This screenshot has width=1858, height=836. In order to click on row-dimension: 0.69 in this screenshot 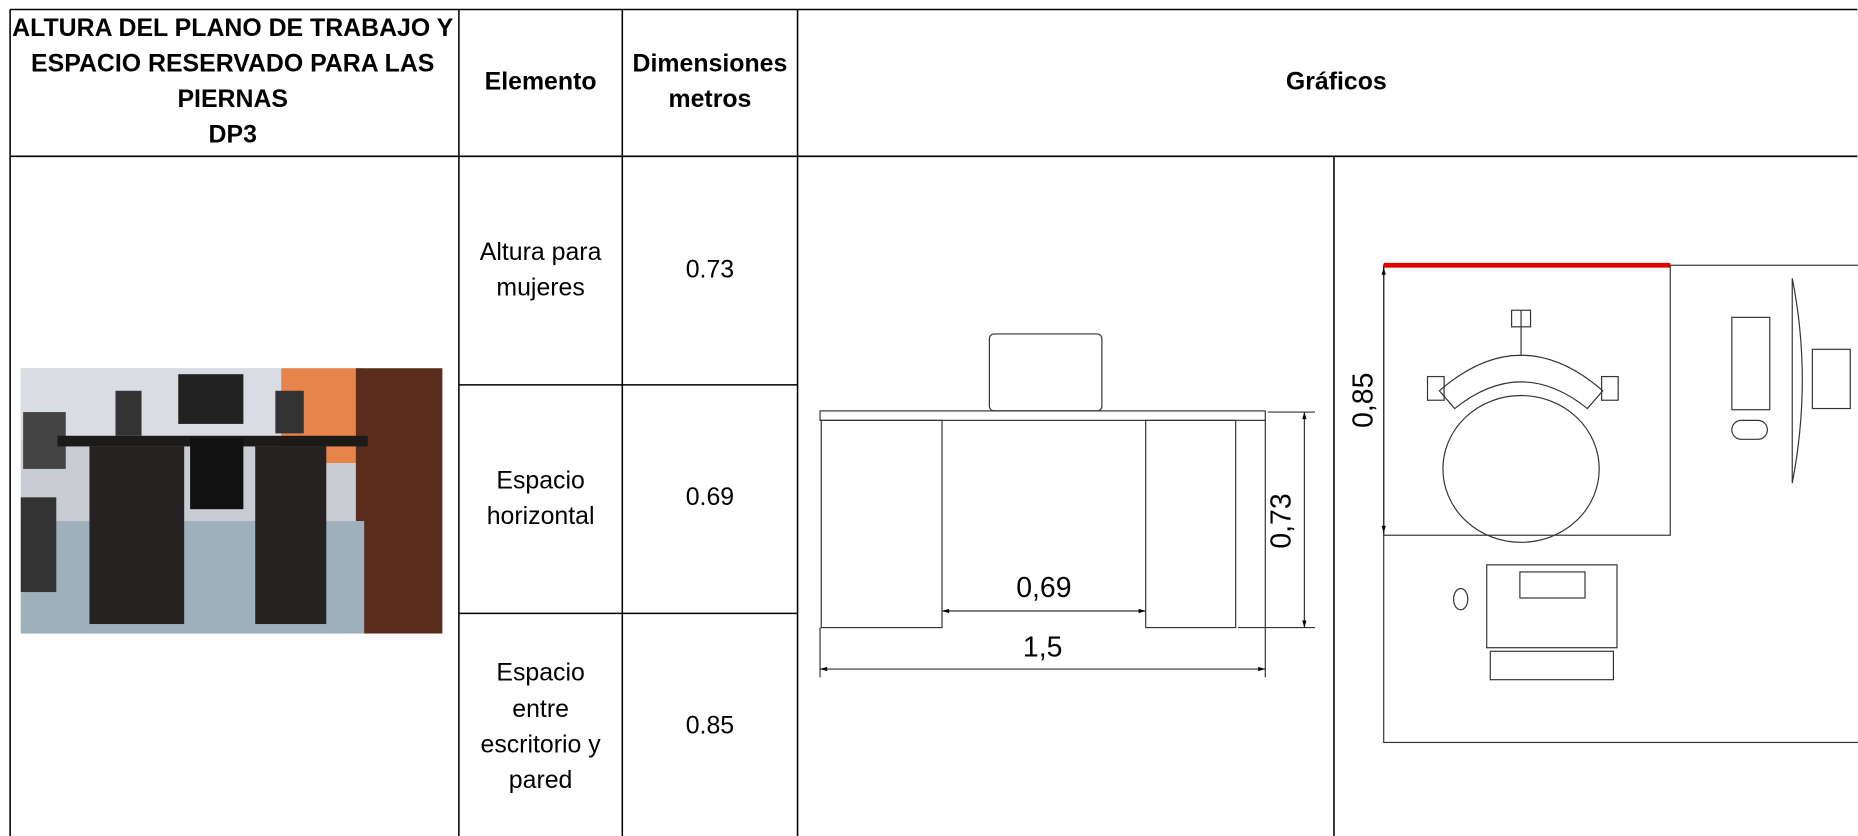, I will do `click(710, 497)`.